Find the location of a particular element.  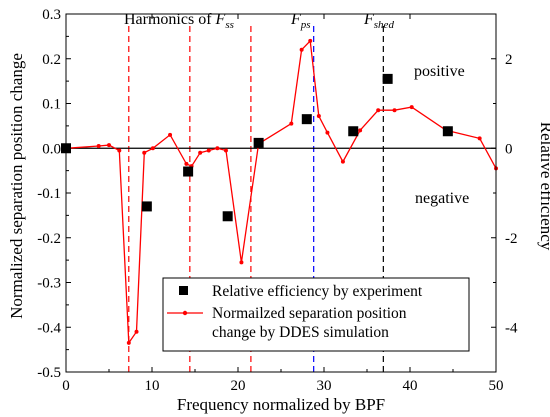

fshed-label: Fshed is located at coordinates (378, 21).